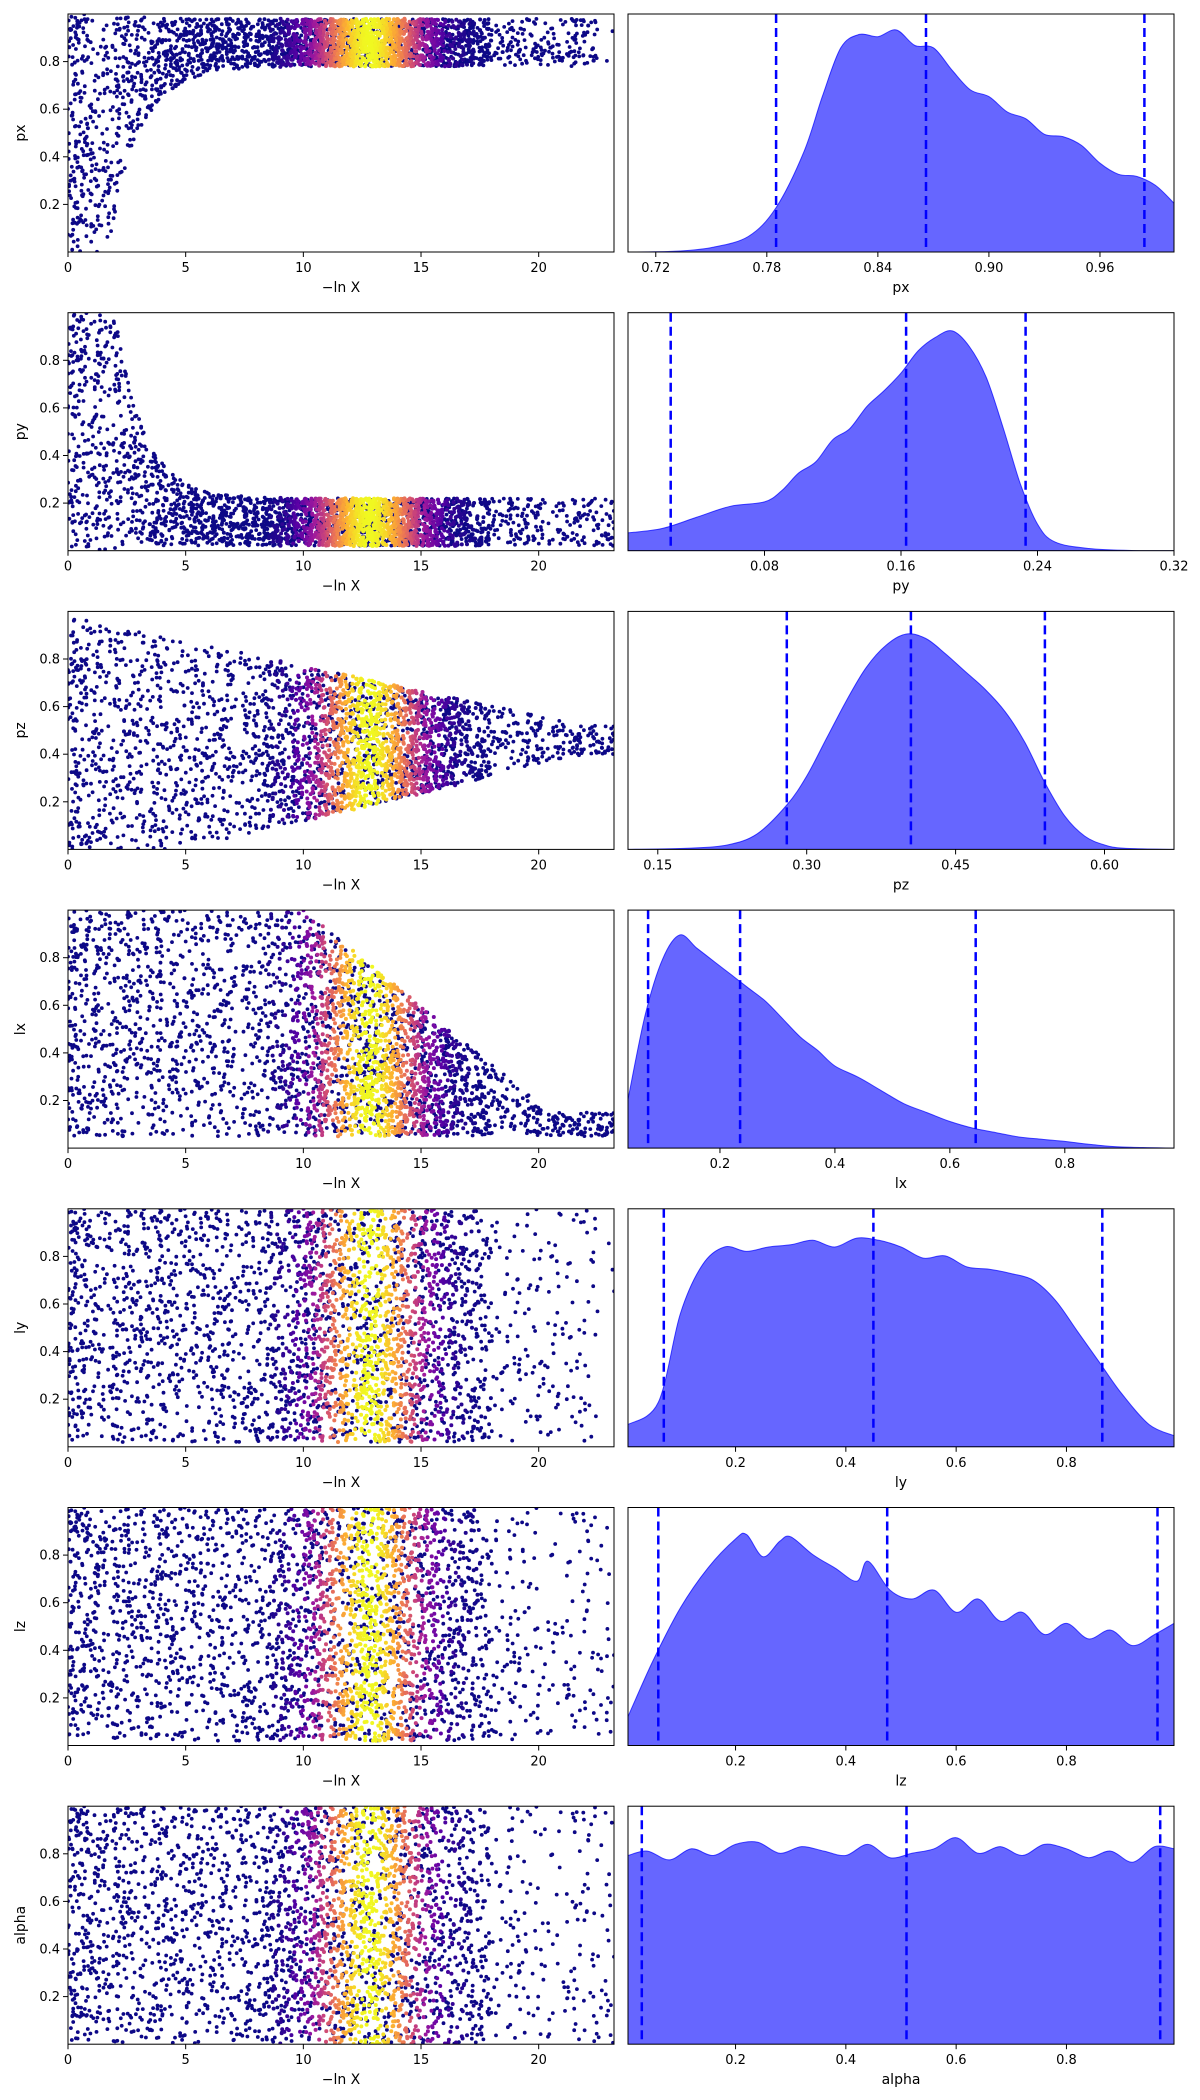 The width and height of the screenshot is (1200, 2100). What do you see at coordinates (901, 133) in the screenshot?
I see `posterior-frame-px` at bounding box center [901, 133].